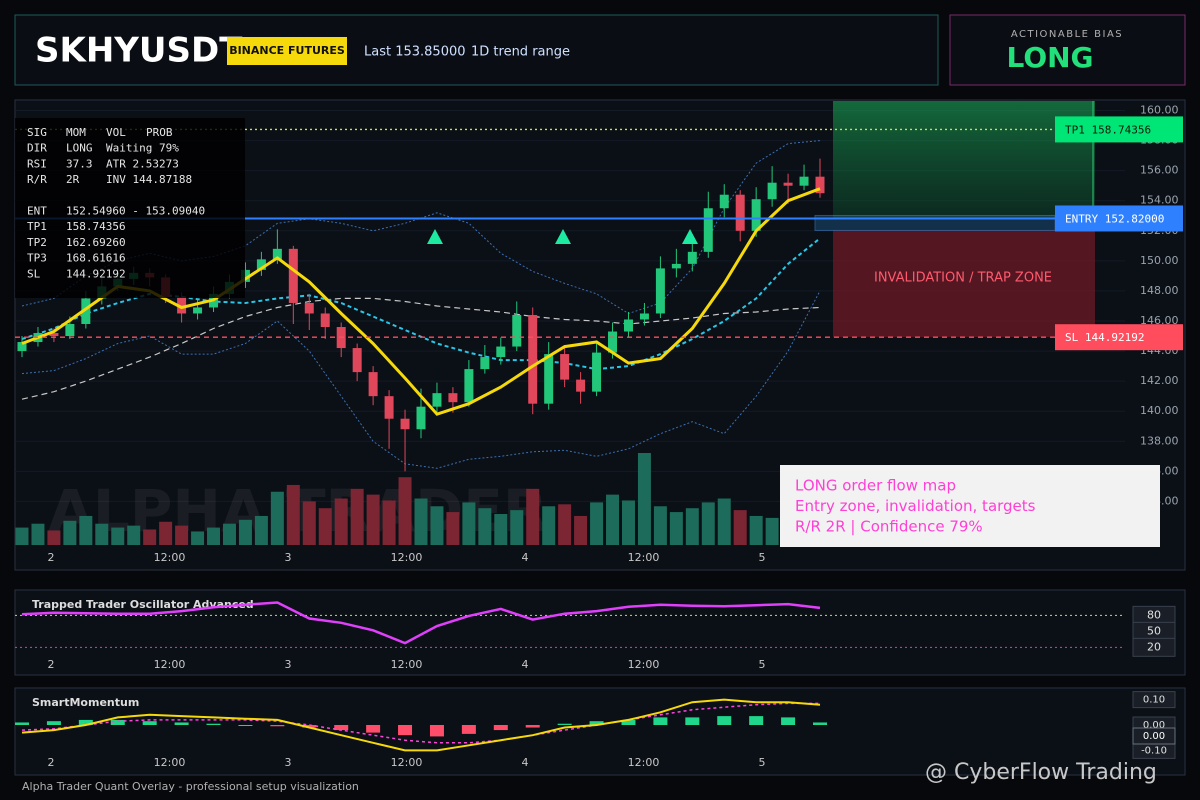  I want to click on y-tick-label: 142.00, so click(1159, 380).